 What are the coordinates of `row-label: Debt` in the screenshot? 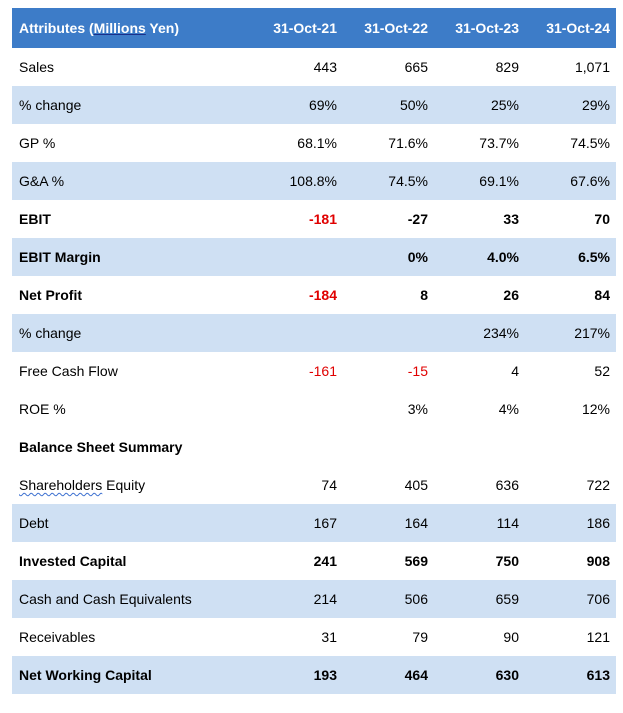 It's located at (132, 523).